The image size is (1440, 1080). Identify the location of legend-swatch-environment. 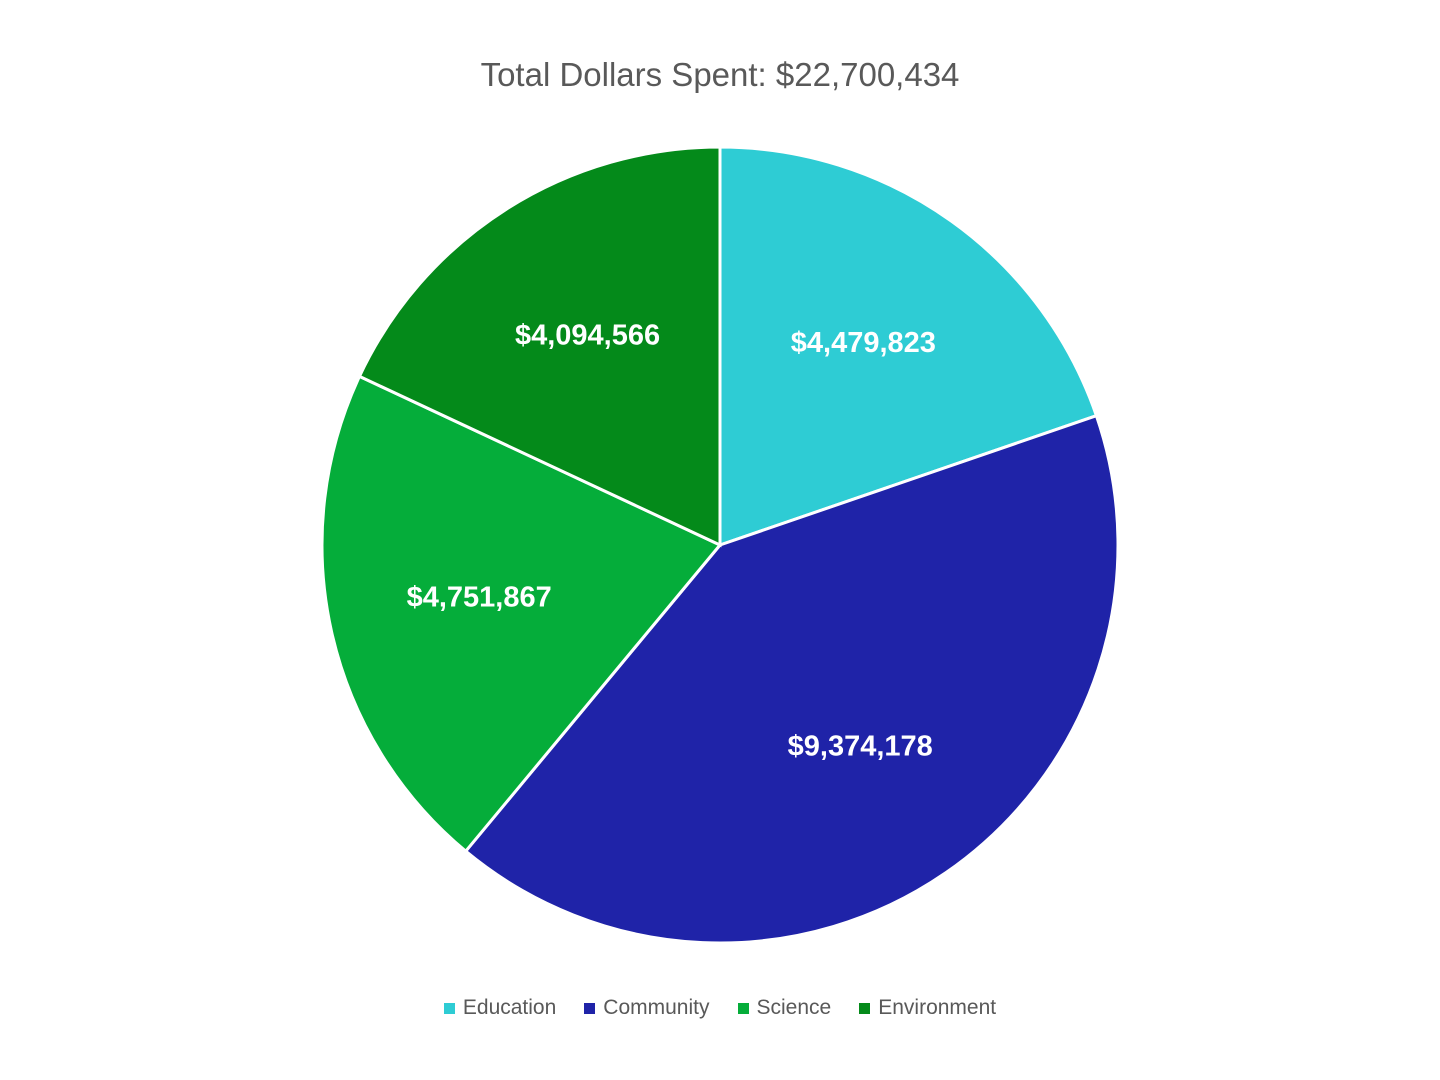
(865, 1008).